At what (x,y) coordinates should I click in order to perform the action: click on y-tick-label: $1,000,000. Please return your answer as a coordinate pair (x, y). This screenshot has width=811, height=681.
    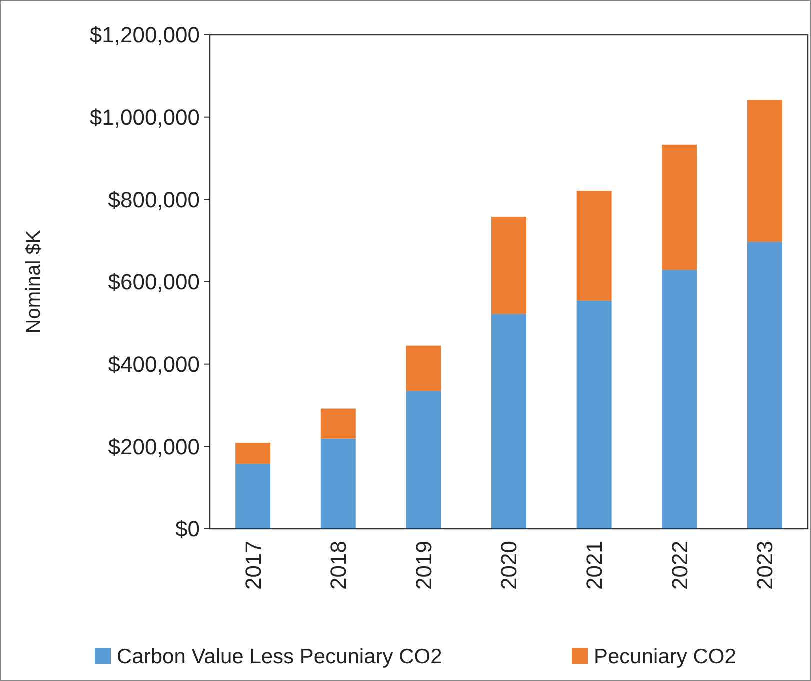
    Looking at the image, I should click on (145, 117).